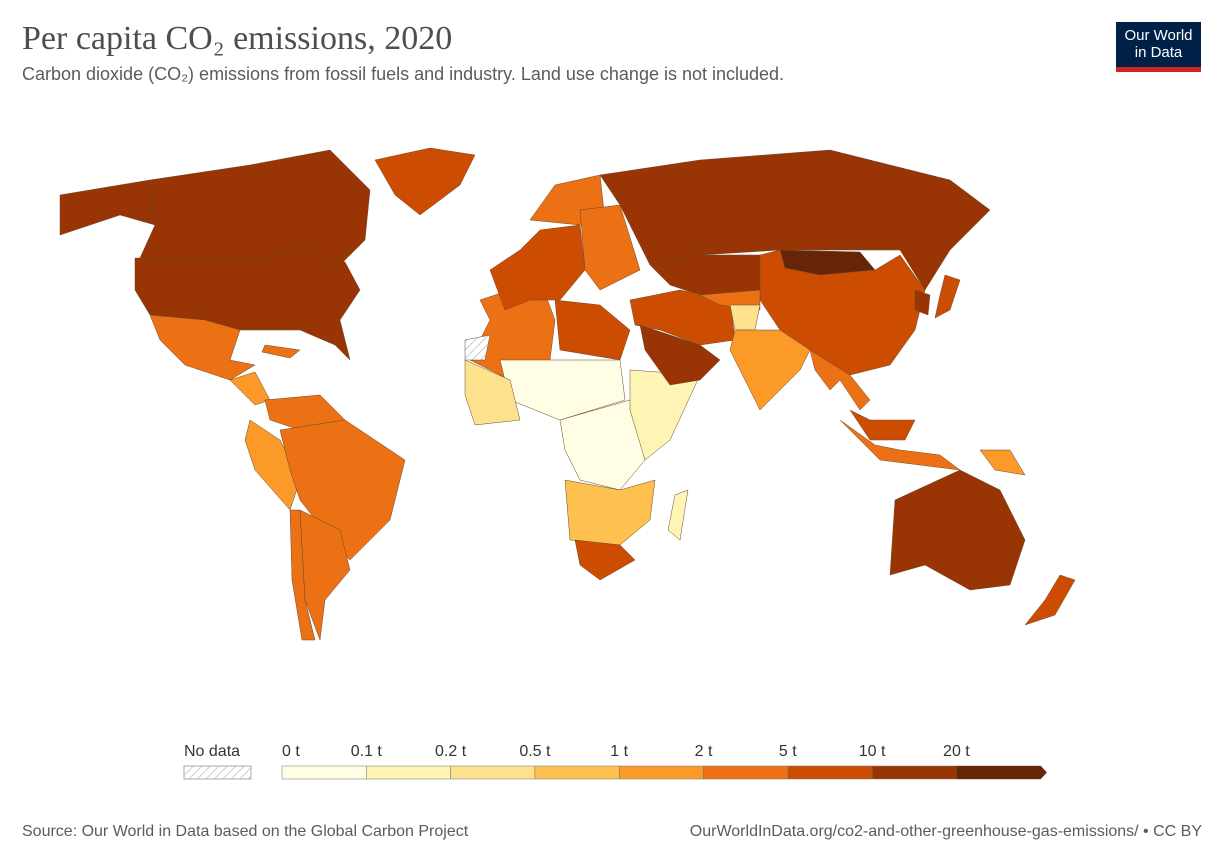  I want to click on owid-logo: Our World in Data, so click(1158, 47).